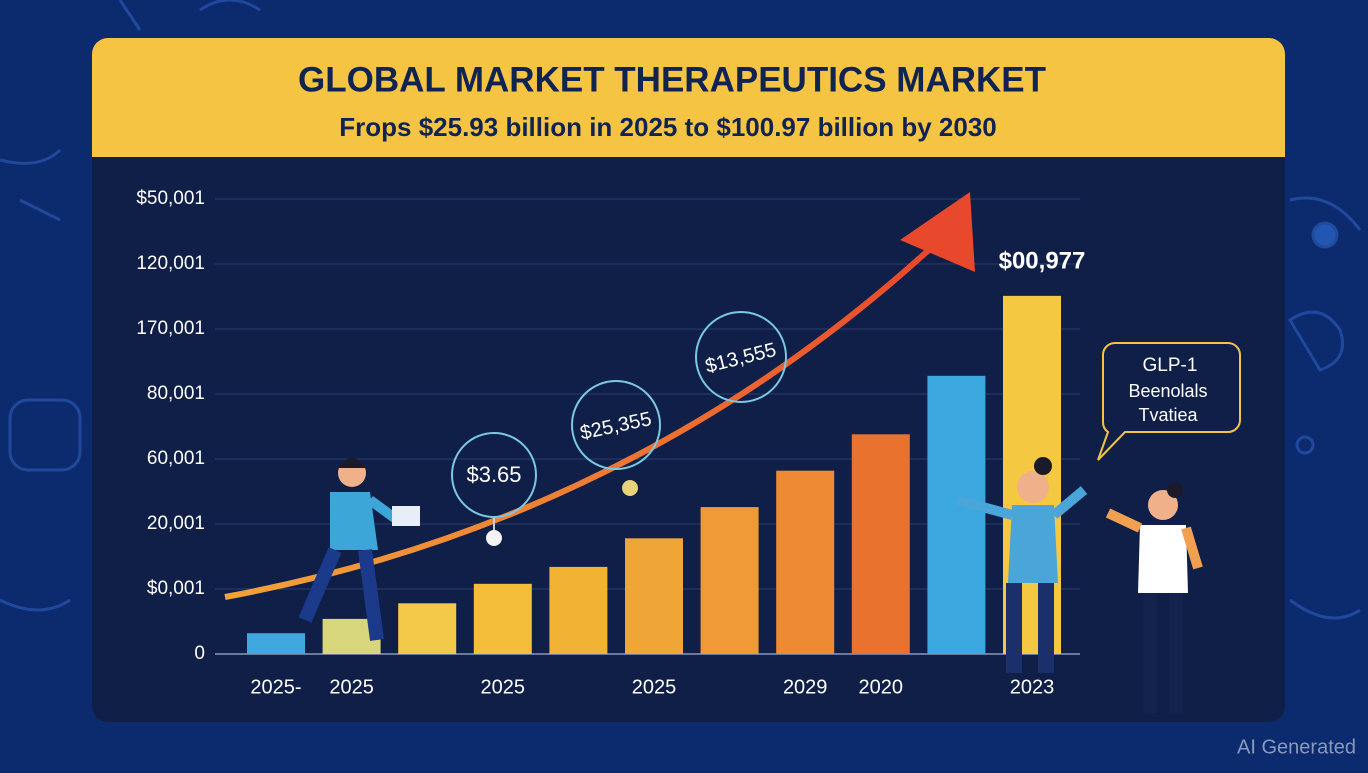 This screenshot has height=773, width=1368. I want to click on callout-bubble, so click(1169, 401).